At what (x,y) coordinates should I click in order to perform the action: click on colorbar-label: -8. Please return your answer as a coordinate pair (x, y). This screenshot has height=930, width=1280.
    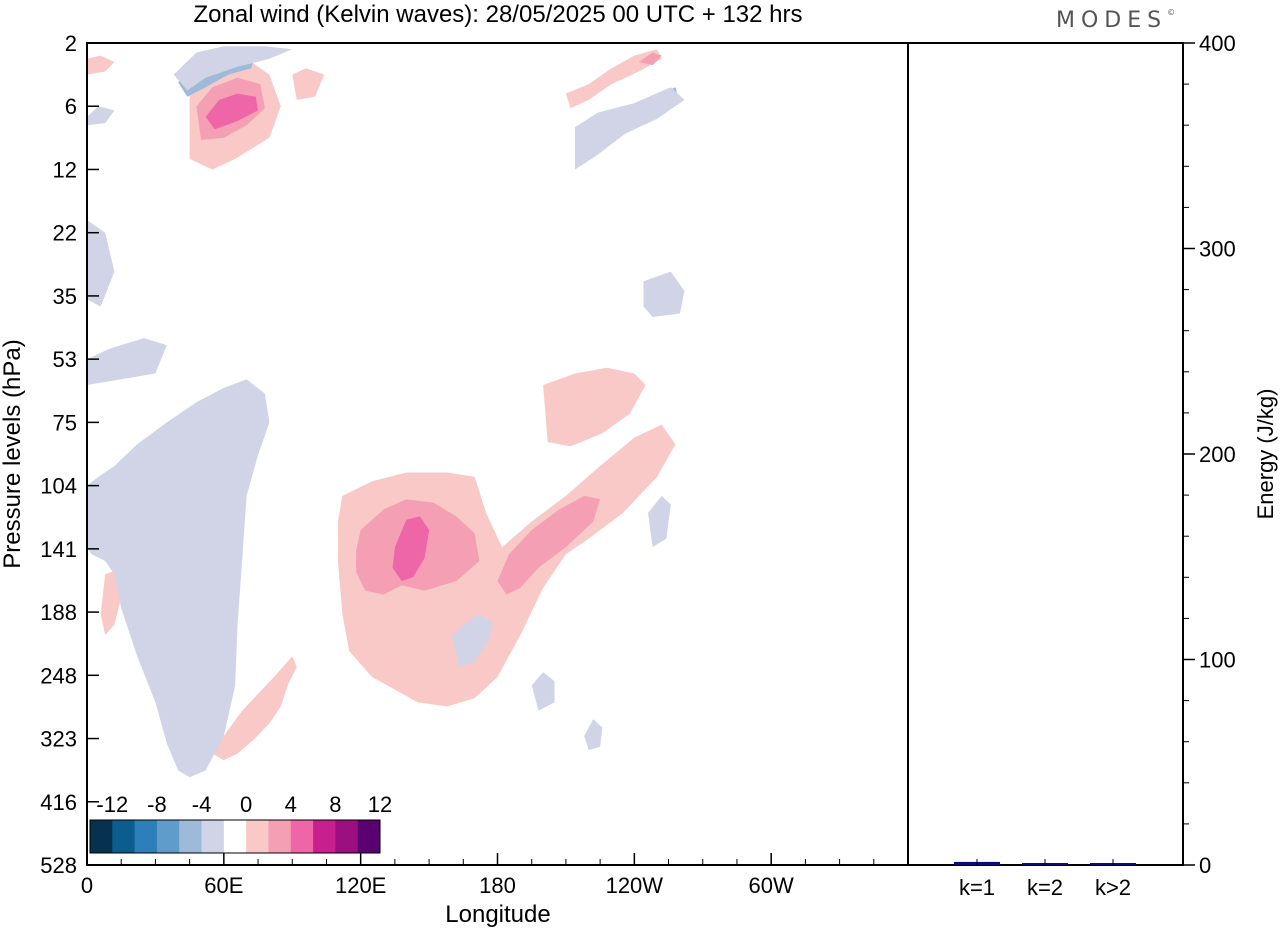
    Looking at the image, I should click on (157, 804).